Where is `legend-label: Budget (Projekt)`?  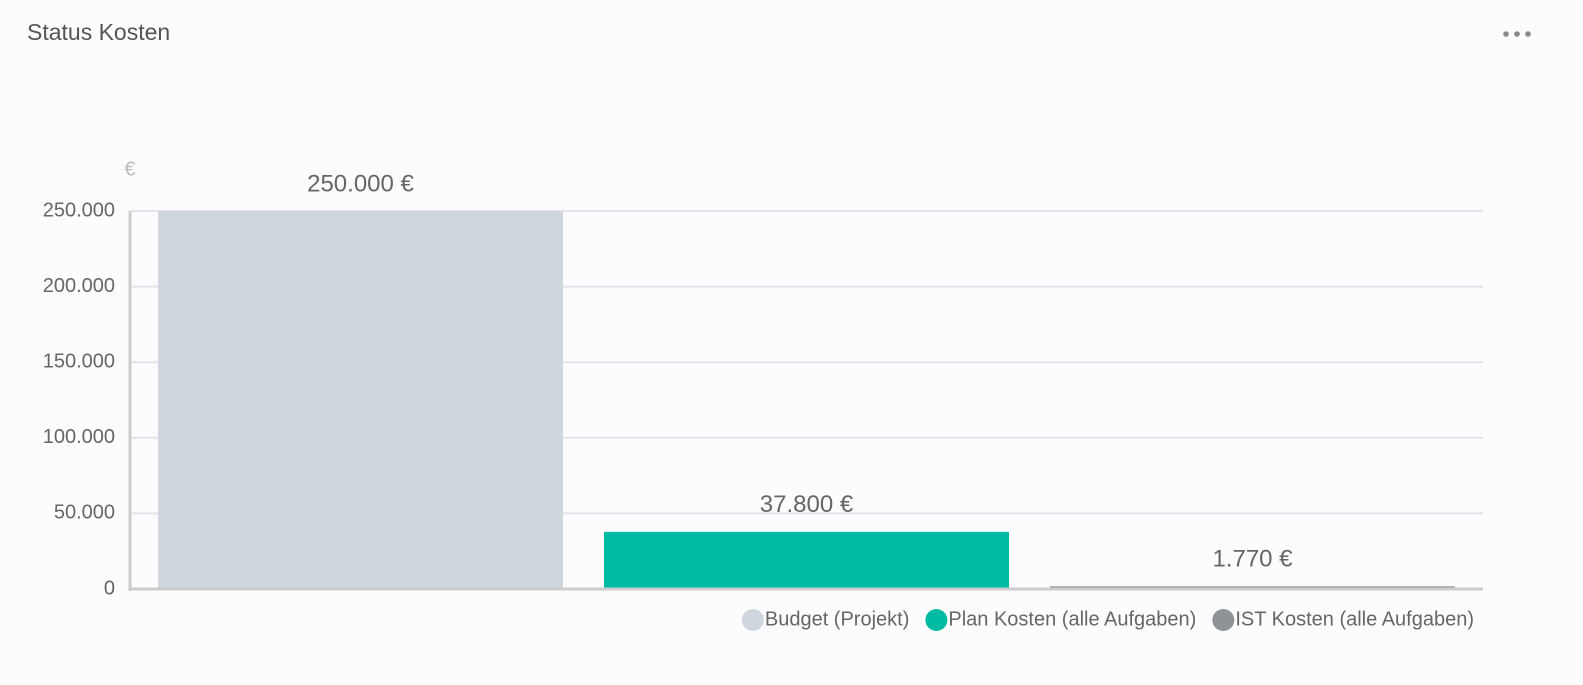
legend-label: Budget (Projekt) is located at coordinates (837, 619).